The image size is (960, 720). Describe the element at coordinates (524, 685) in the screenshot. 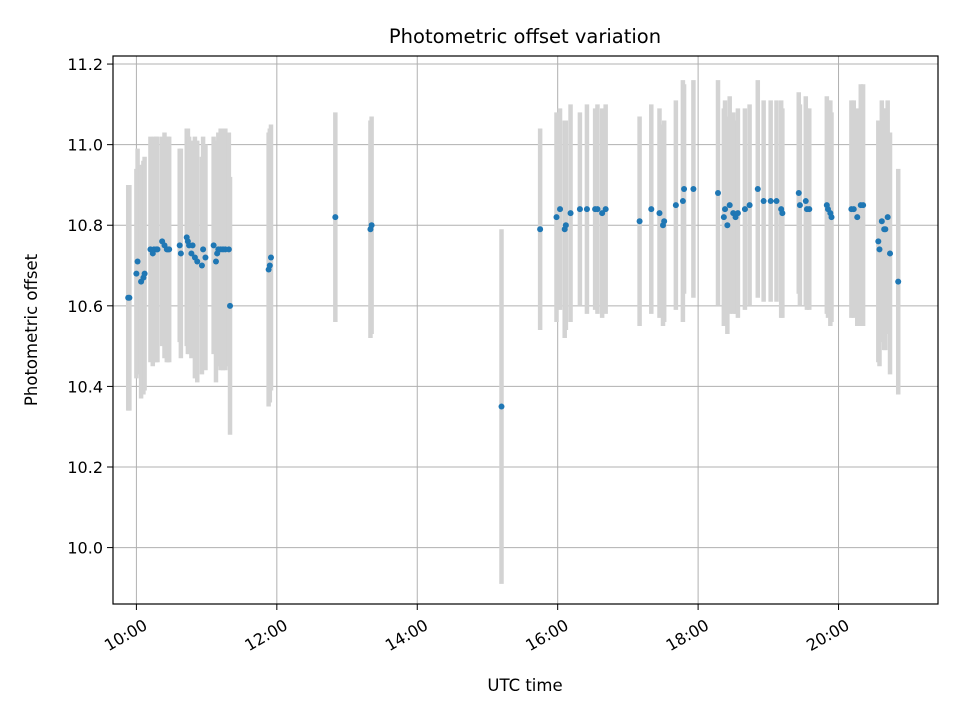

I see `x-axis-label: UTC time` at that location.